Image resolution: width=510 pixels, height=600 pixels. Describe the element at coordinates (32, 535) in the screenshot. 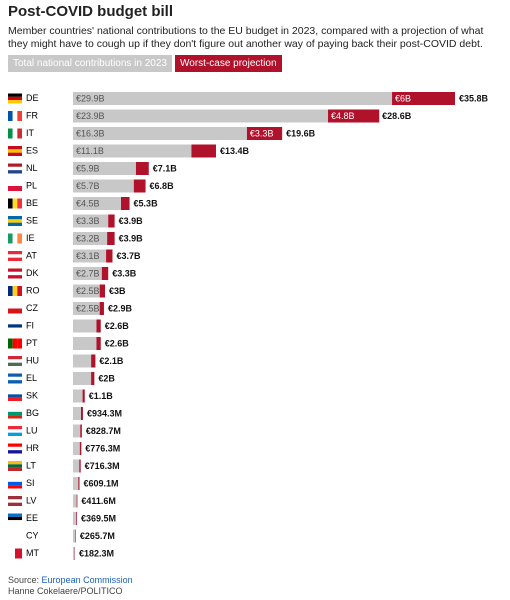

I see `category-label: CY` at that location.